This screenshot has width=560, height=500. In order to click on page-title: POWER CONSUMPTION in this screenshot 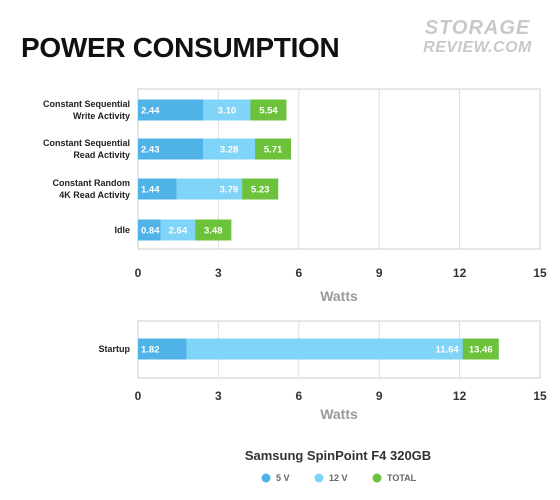, I will do `click(180, 47)`.